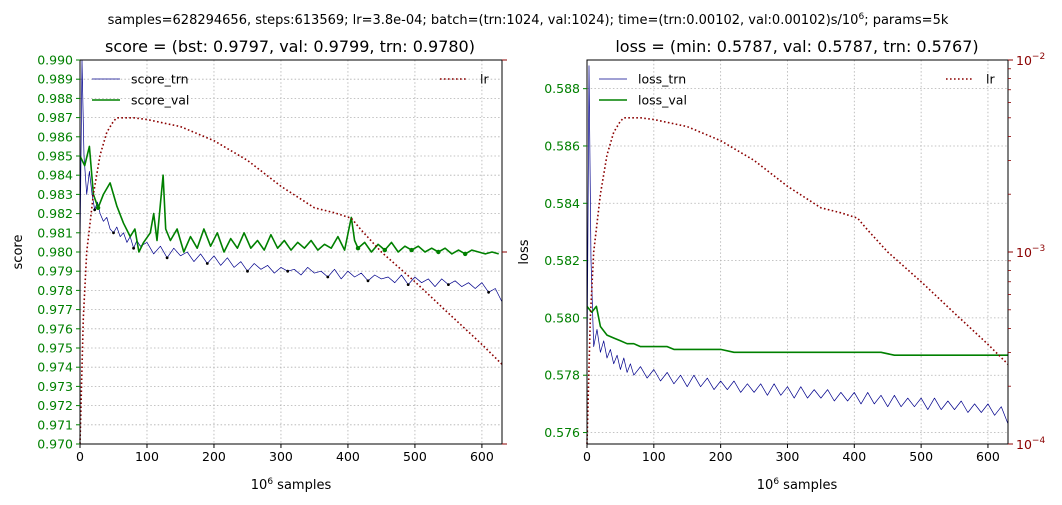  What do you see at coordinates (55, 271) in the screenshot?
I see `score-y-tick-label: 0.979` at bounding box center [55, 271].